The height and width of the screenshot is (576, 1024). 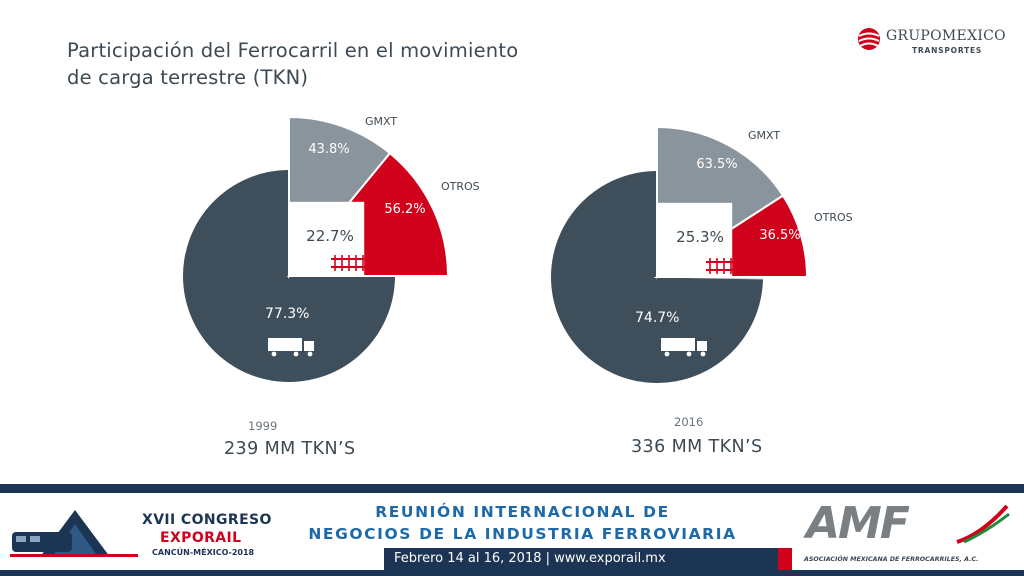 What do you see at coordinates (285, 344) in the screenshot?
I see `truck-trailer-icon-1999` at bounding box center [285, 344].